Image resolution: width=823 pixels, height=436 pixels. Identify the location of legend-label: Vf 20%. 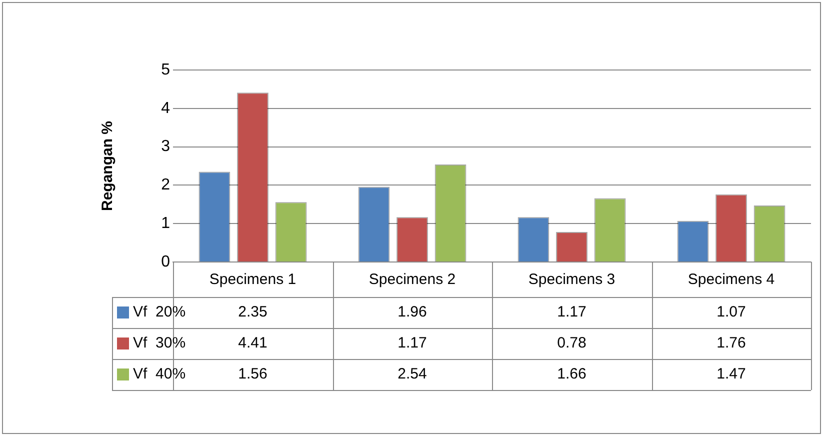
(159, 312).